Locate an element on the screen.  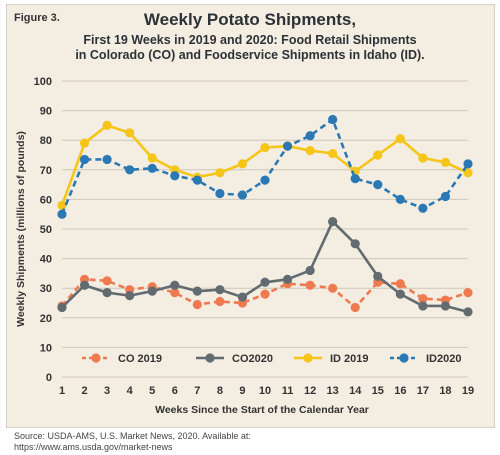
source-line-2: https://www.ams.usda.gov/market-news is located at coordinates (93, 447).